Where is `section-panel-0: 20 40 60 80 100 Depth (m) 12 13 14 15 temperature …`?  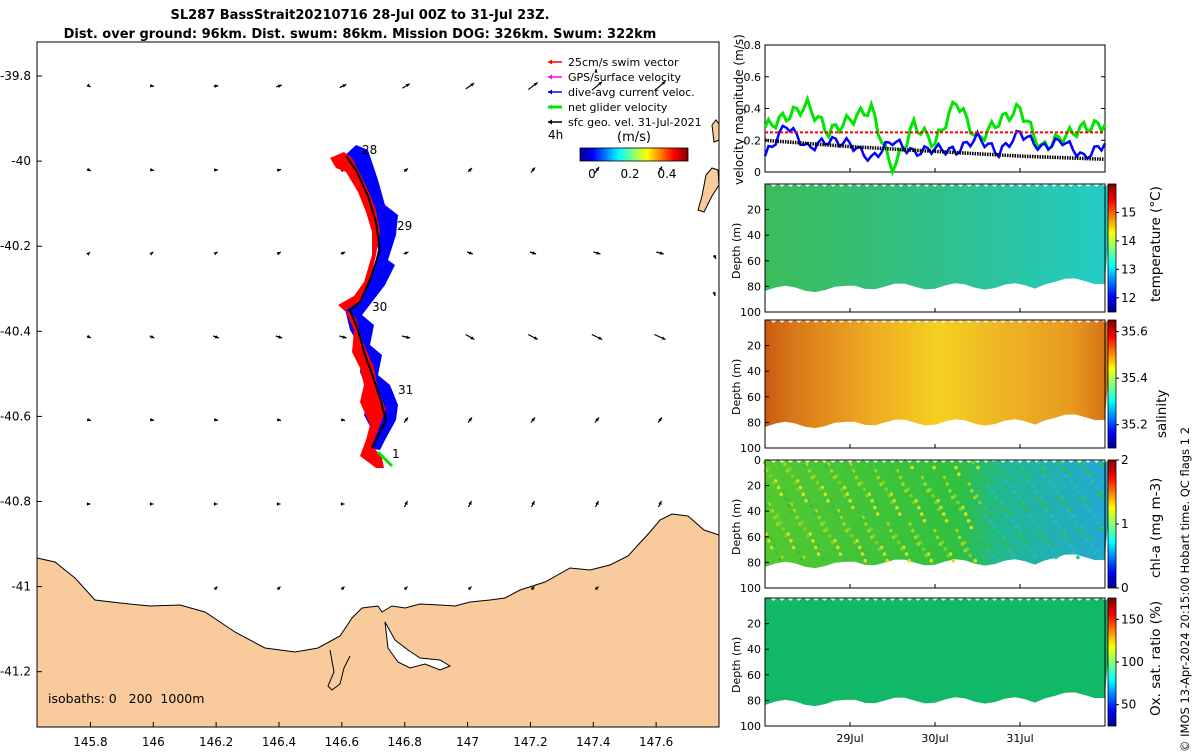 section-panel-0: 20 40 60 80 100 Depth (m) 12 13 14 15 temperature … is located at coordinates (947, 251).